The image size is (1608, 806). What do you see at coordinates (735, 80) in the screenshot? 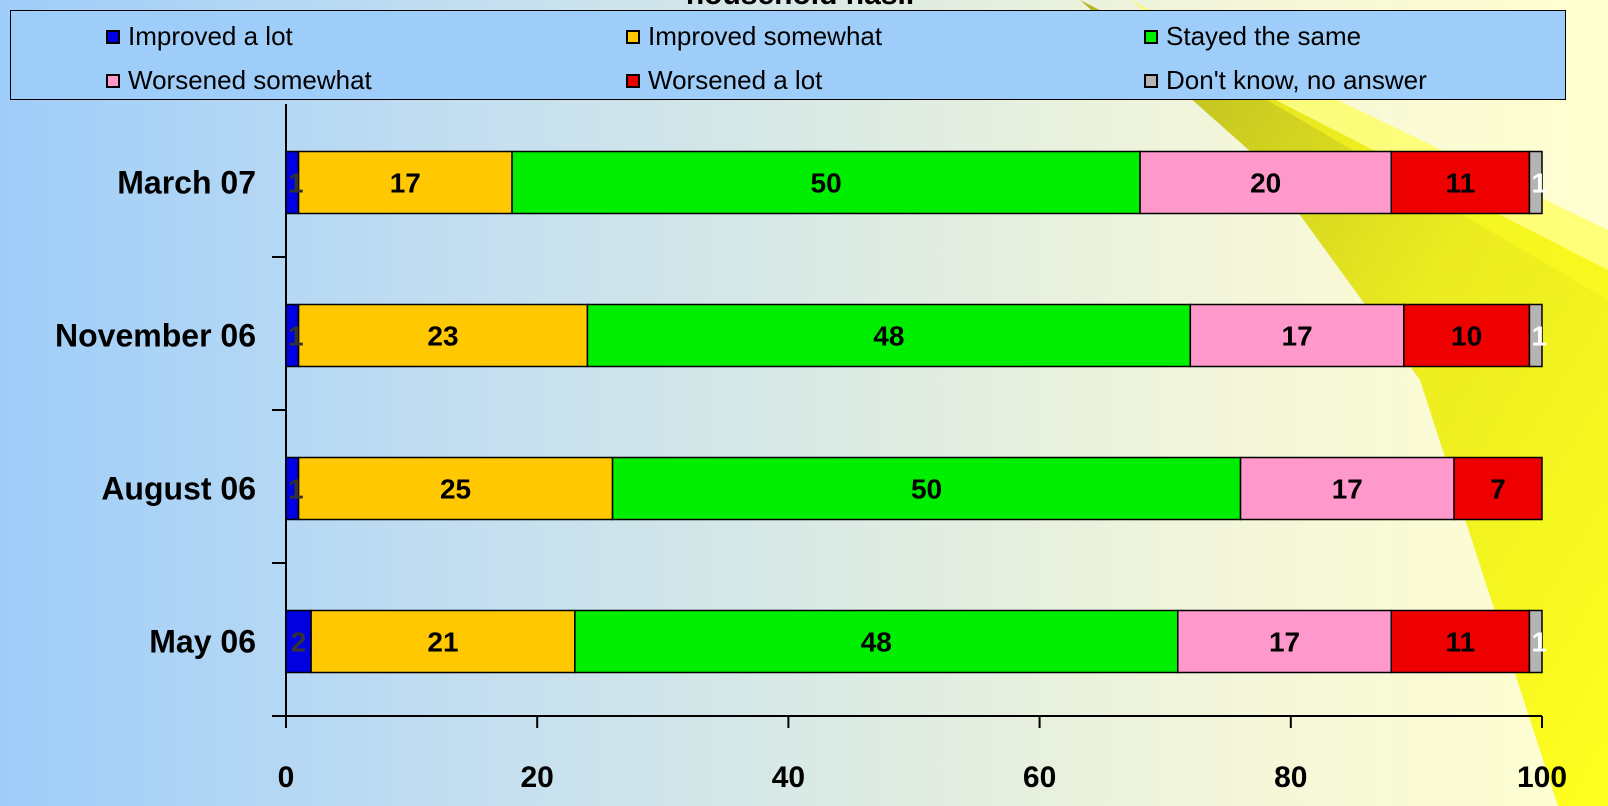
I see `legend-label: Worsened a lot` at bounding box center [735, 80].